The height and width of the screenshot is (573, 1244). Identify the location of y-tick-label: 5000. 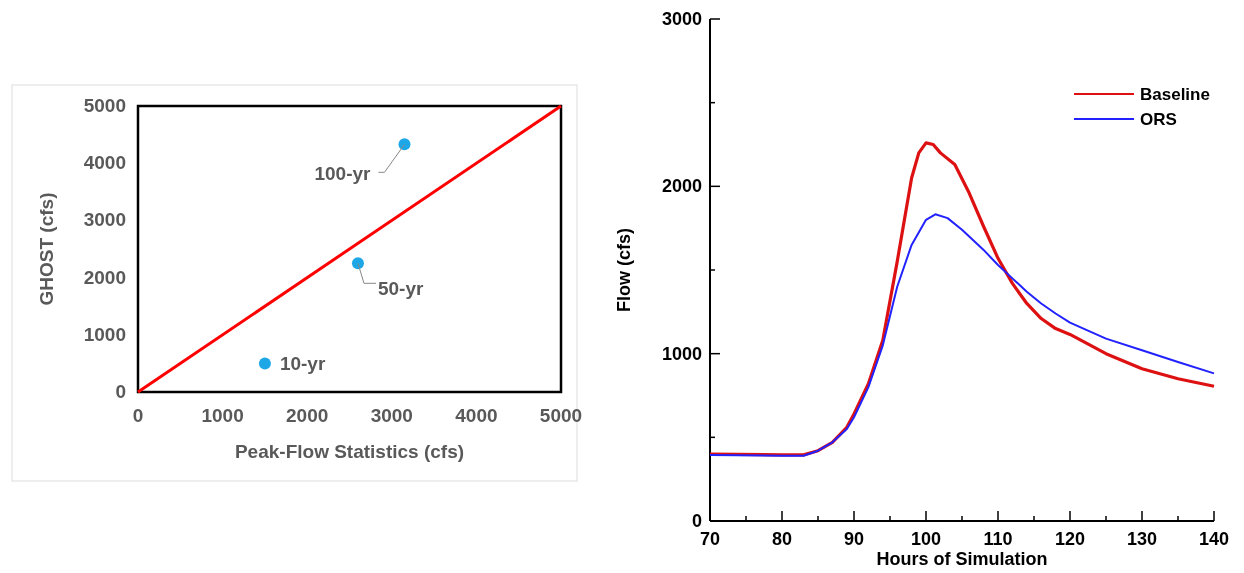
(104, 105).